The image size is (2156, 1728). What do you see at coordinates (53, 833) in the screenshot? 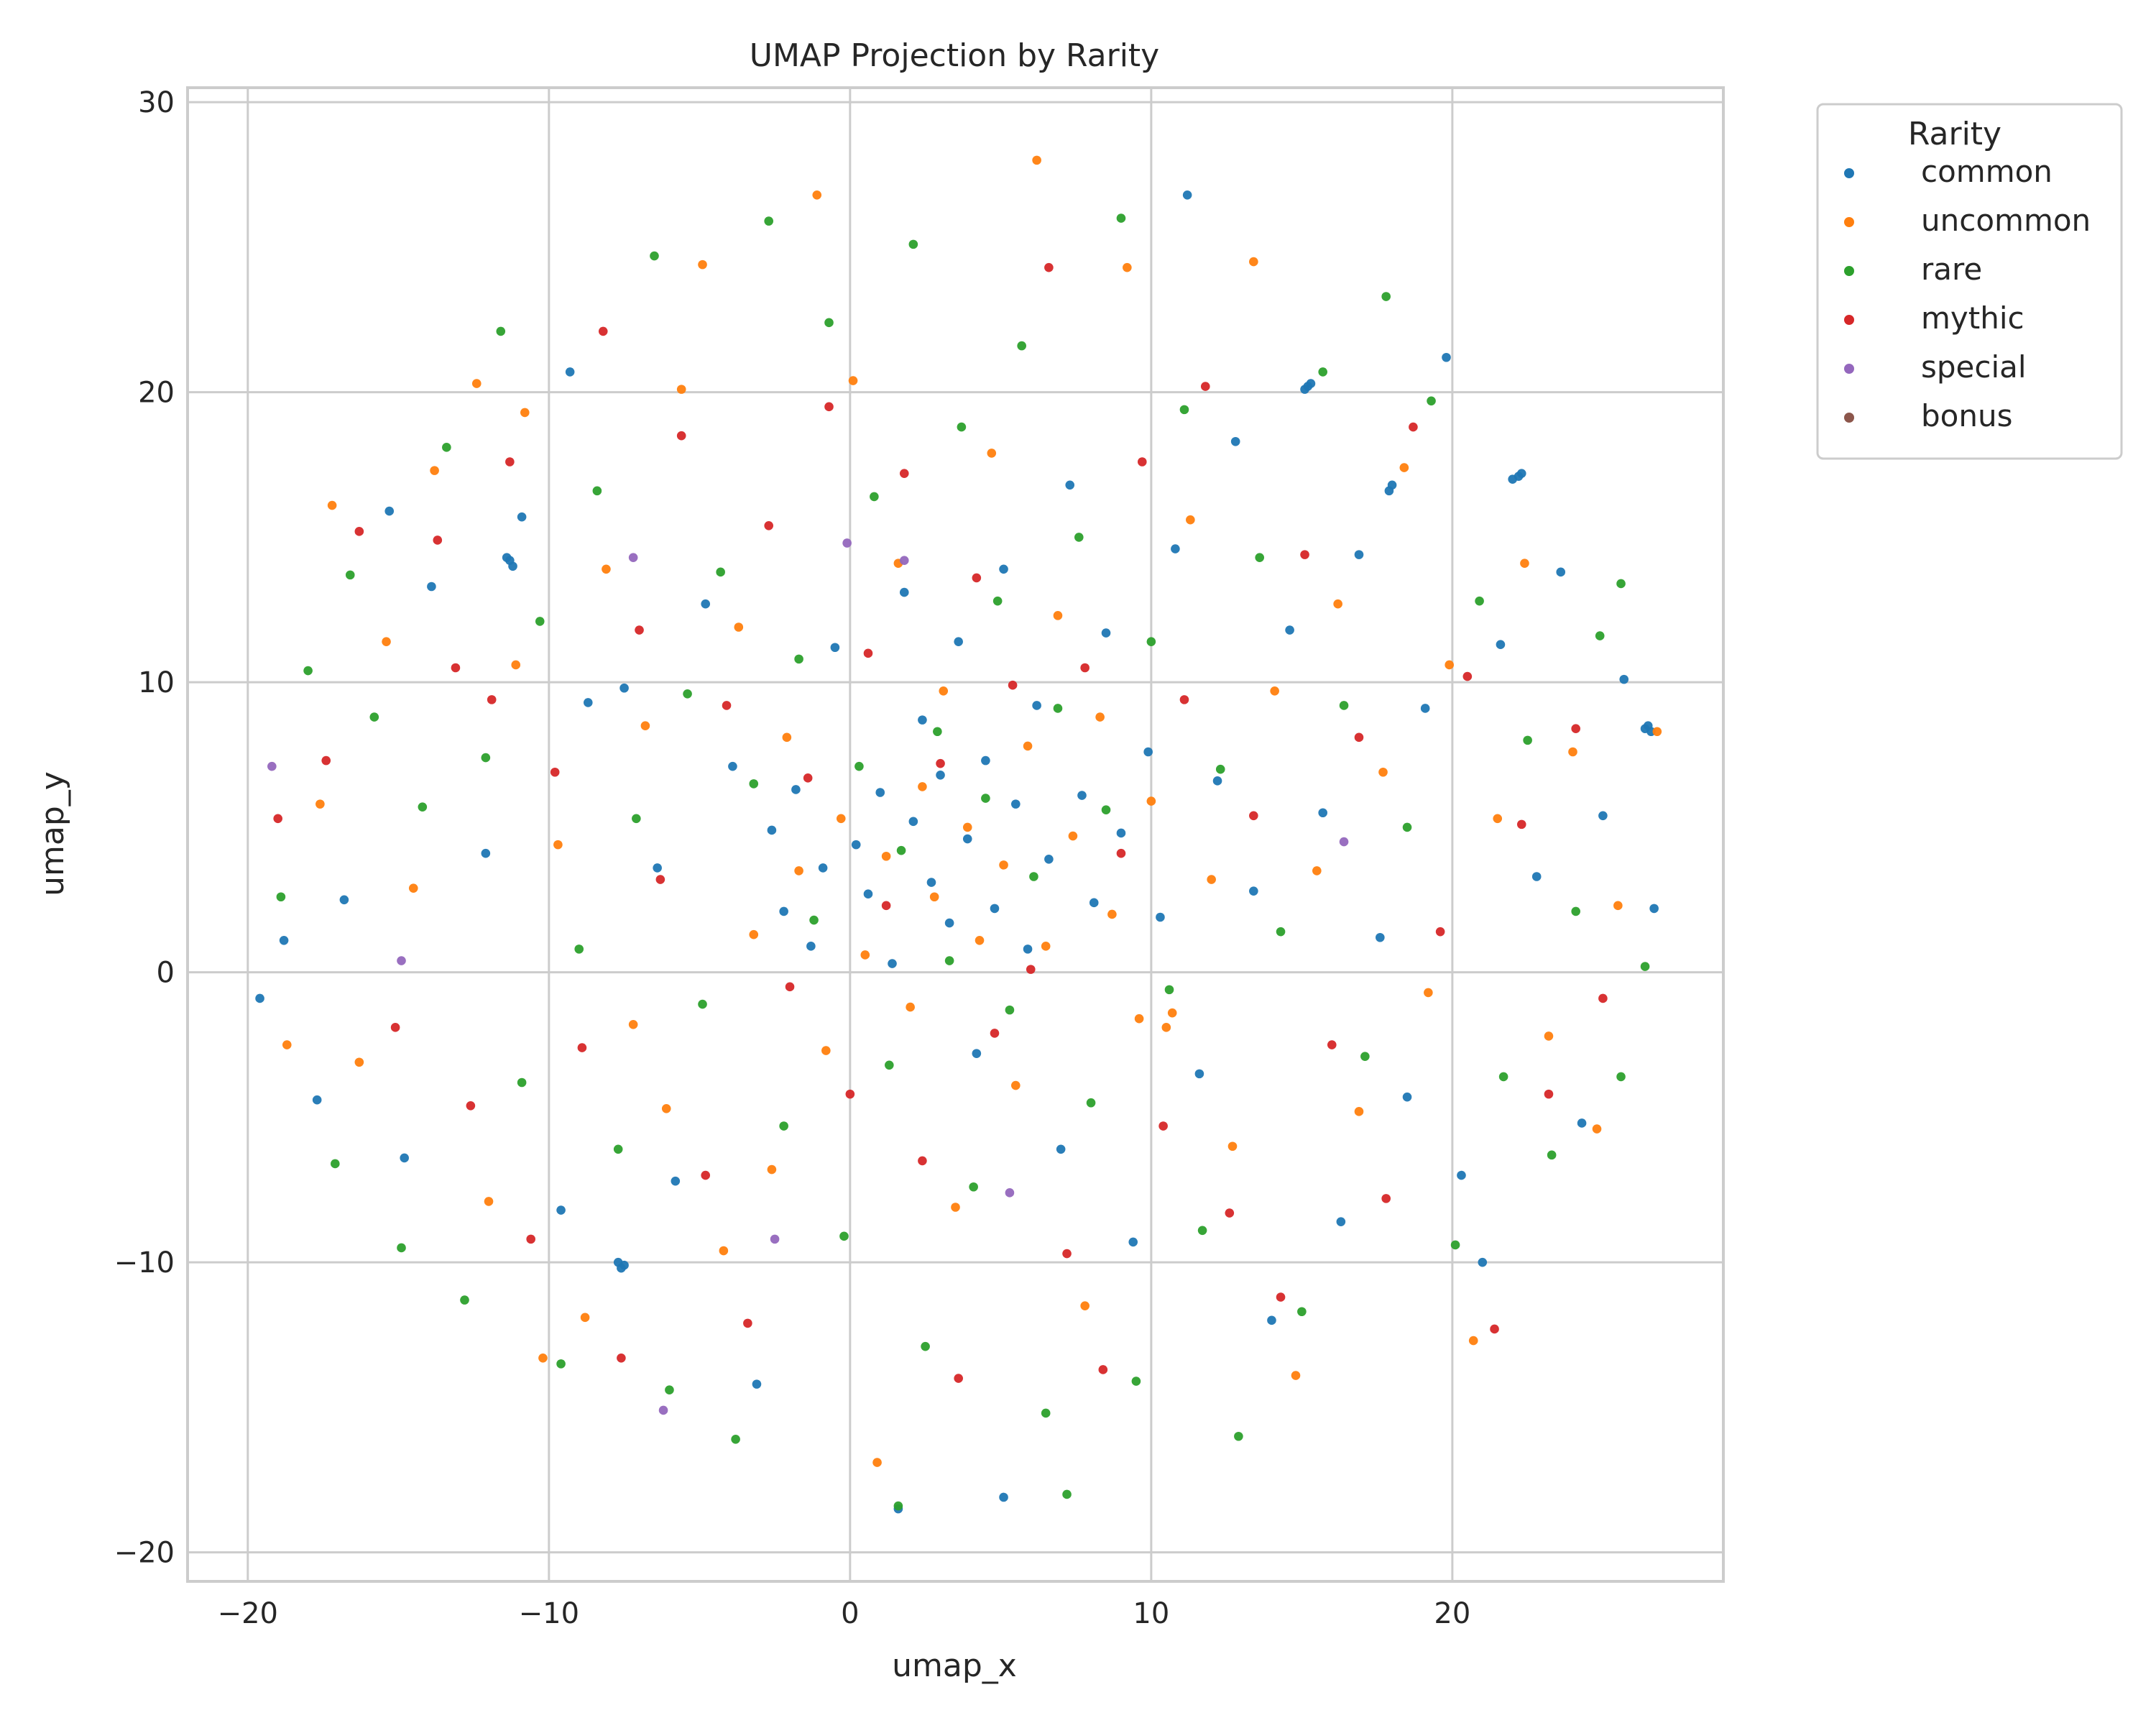
I see `y-axis-label: umap_y` at bounding box center [53, 833].